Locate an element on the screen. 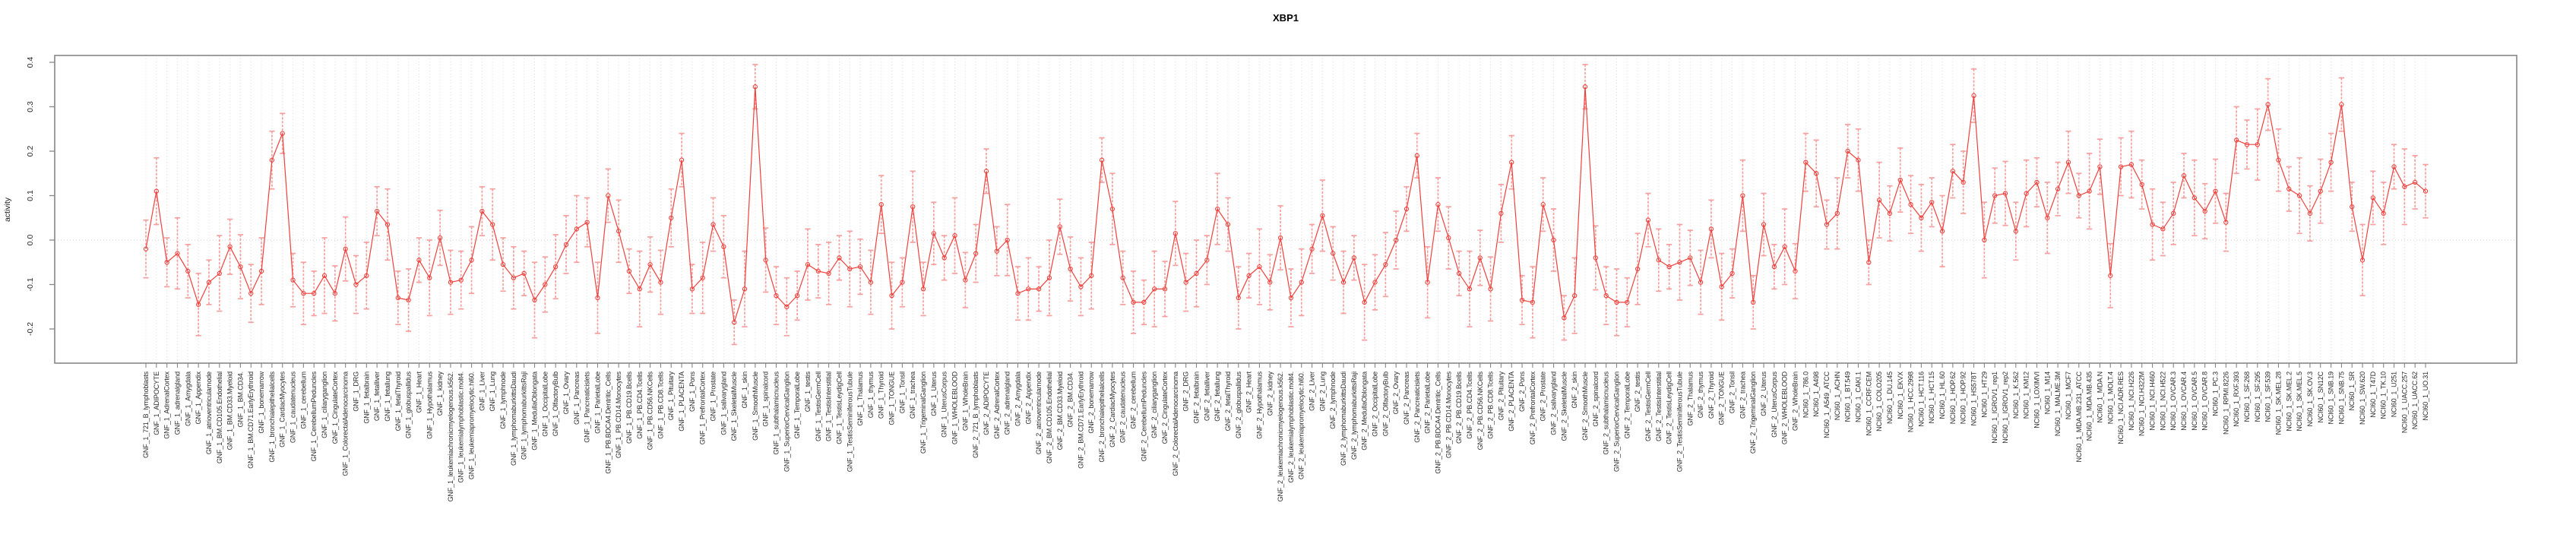  x-tick-label: GNF_1_CingulateCortex is located at coordinates (335, 407).